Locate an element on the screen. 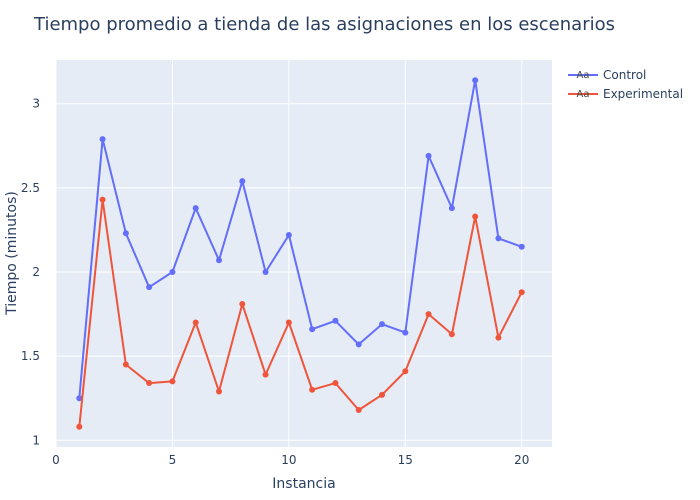  legend: Aa Control Aa Experimental is located at coordinates (625, 84).